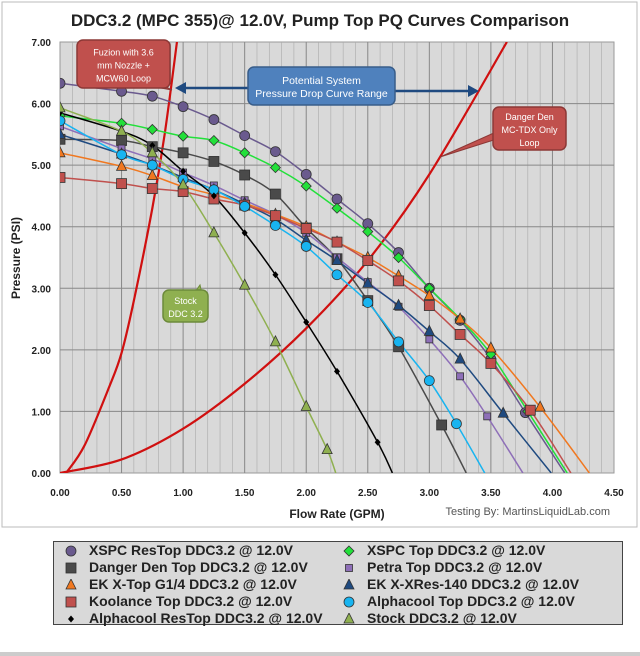 This screenshot has height=656, width=640. I want to click on x-tick-label: 4.00, so click(553, 493).